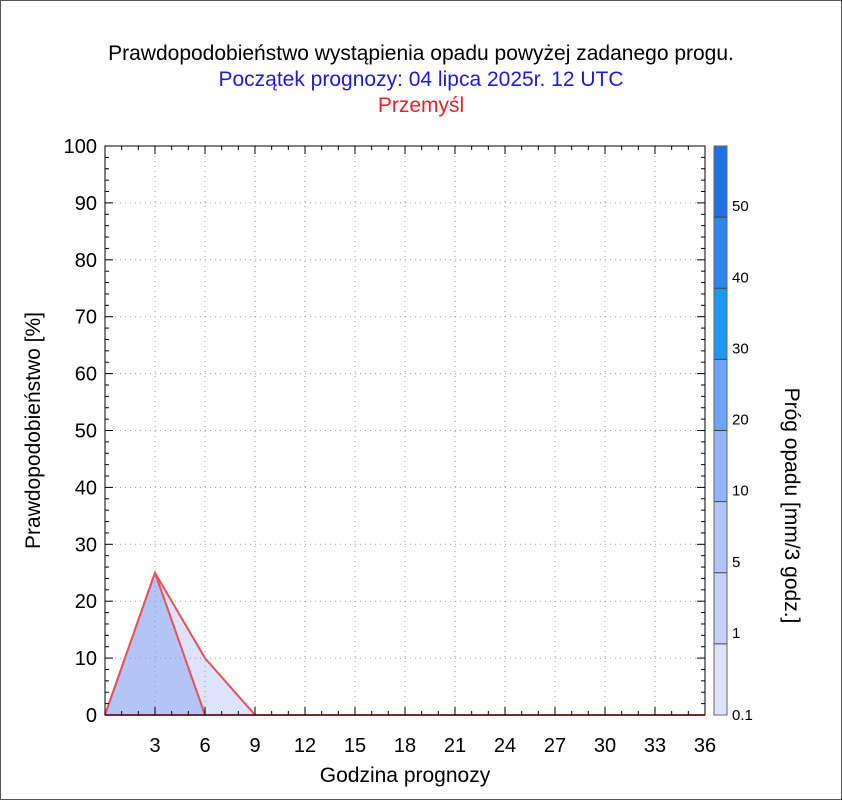  I want to click on colorbar-tick-label: 10, so click(740, 491).